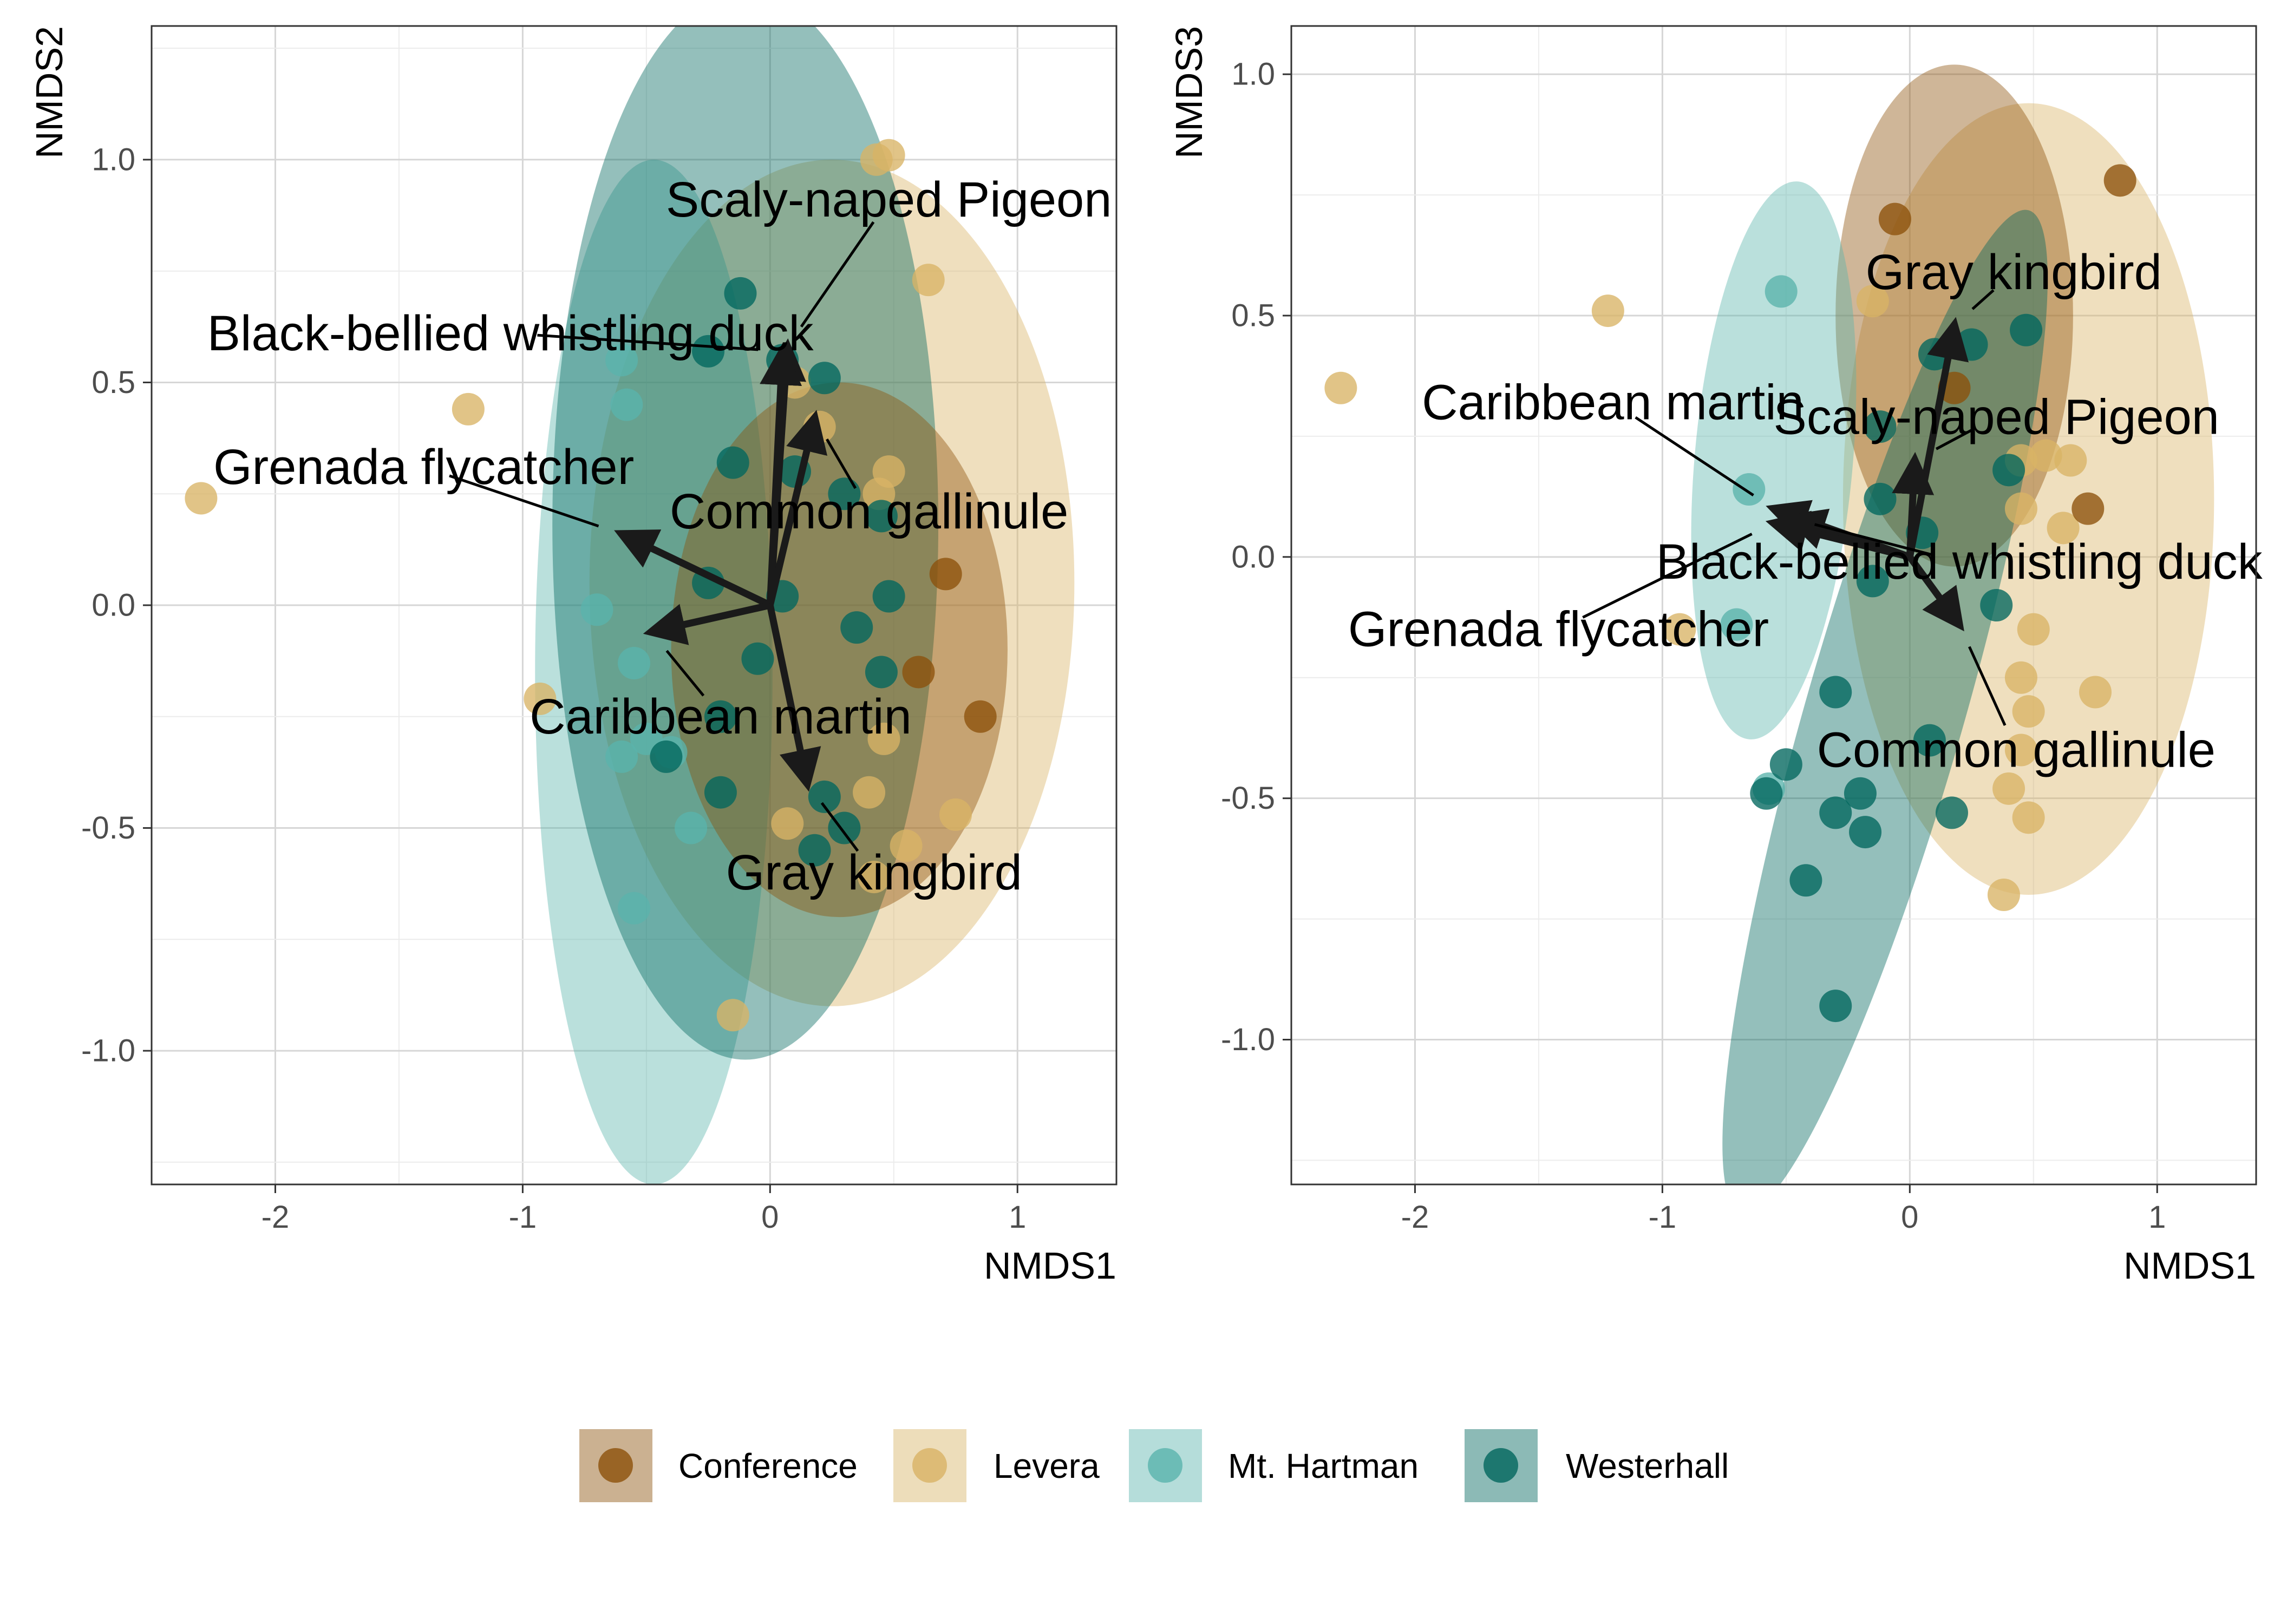 The width and height of the screenshot is (2274, 1624). I want to click on legend-dot-westerhall, so click(1501, 1465).